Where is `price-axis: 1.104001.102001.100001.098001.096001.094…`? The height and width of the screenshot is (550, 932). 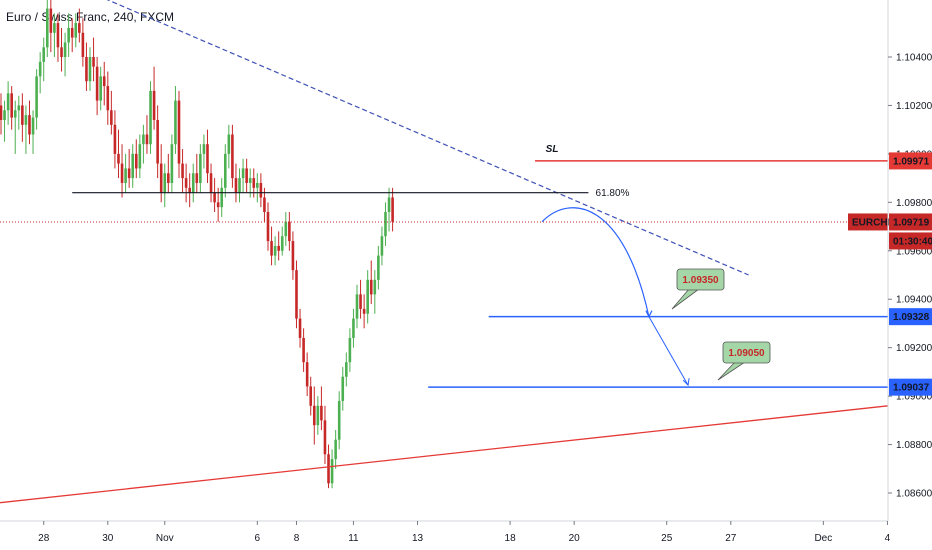 price-axis: 1.104001.102001.100001.098001.096001.094… is located at coordinates (909, 260).